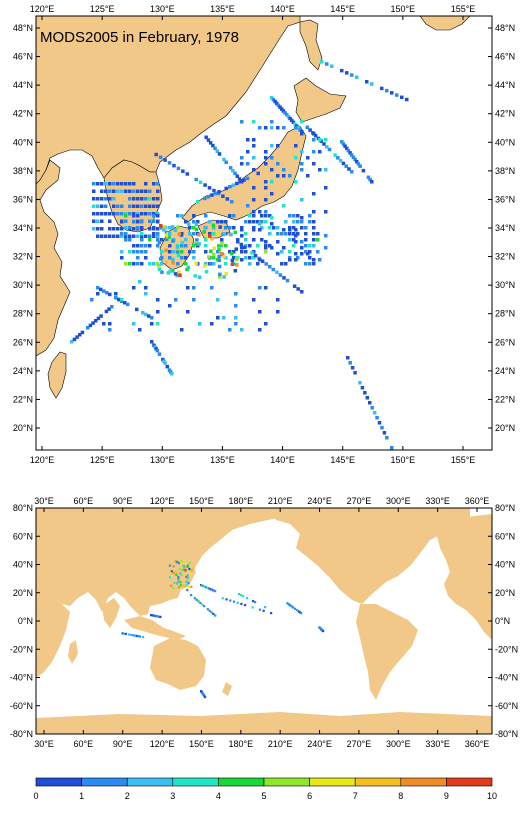 This screenshot has width=529, height=813. Describe the element at coordinates (44, 501) in the screenshot. I see `lon-tick-label: 30°E` at that location.